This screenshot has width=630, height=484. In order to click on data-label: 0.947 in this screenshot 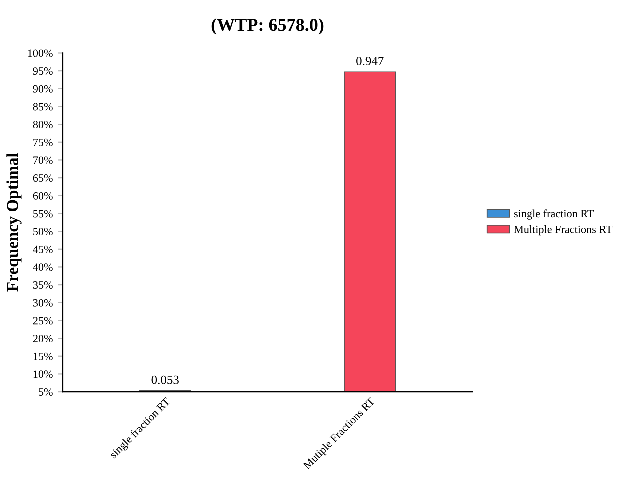, I will do `click(370, 61)`.